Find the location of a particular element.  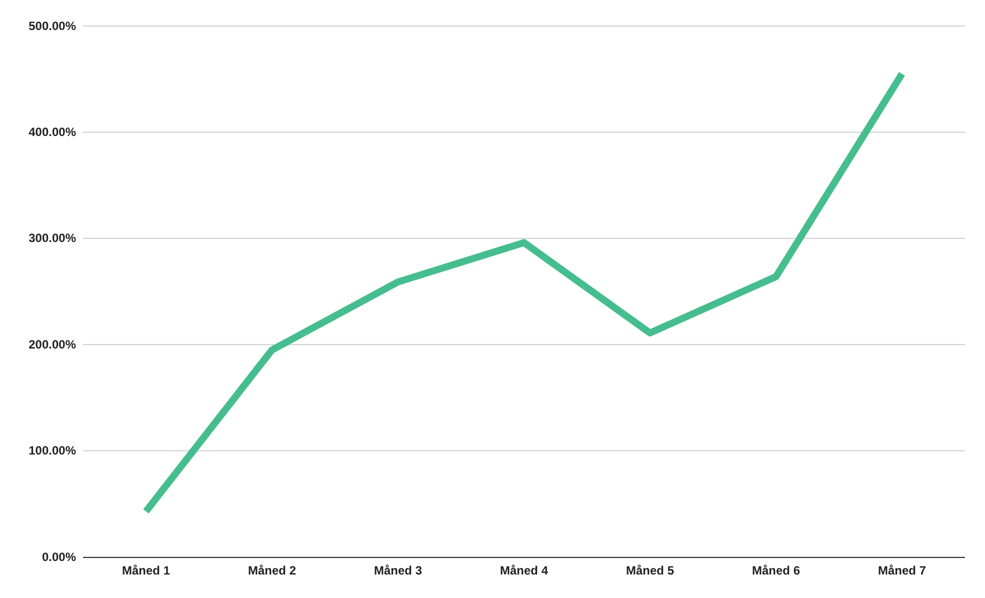

x-tick-label: Måned 6 is located at coordinates (776, 571).